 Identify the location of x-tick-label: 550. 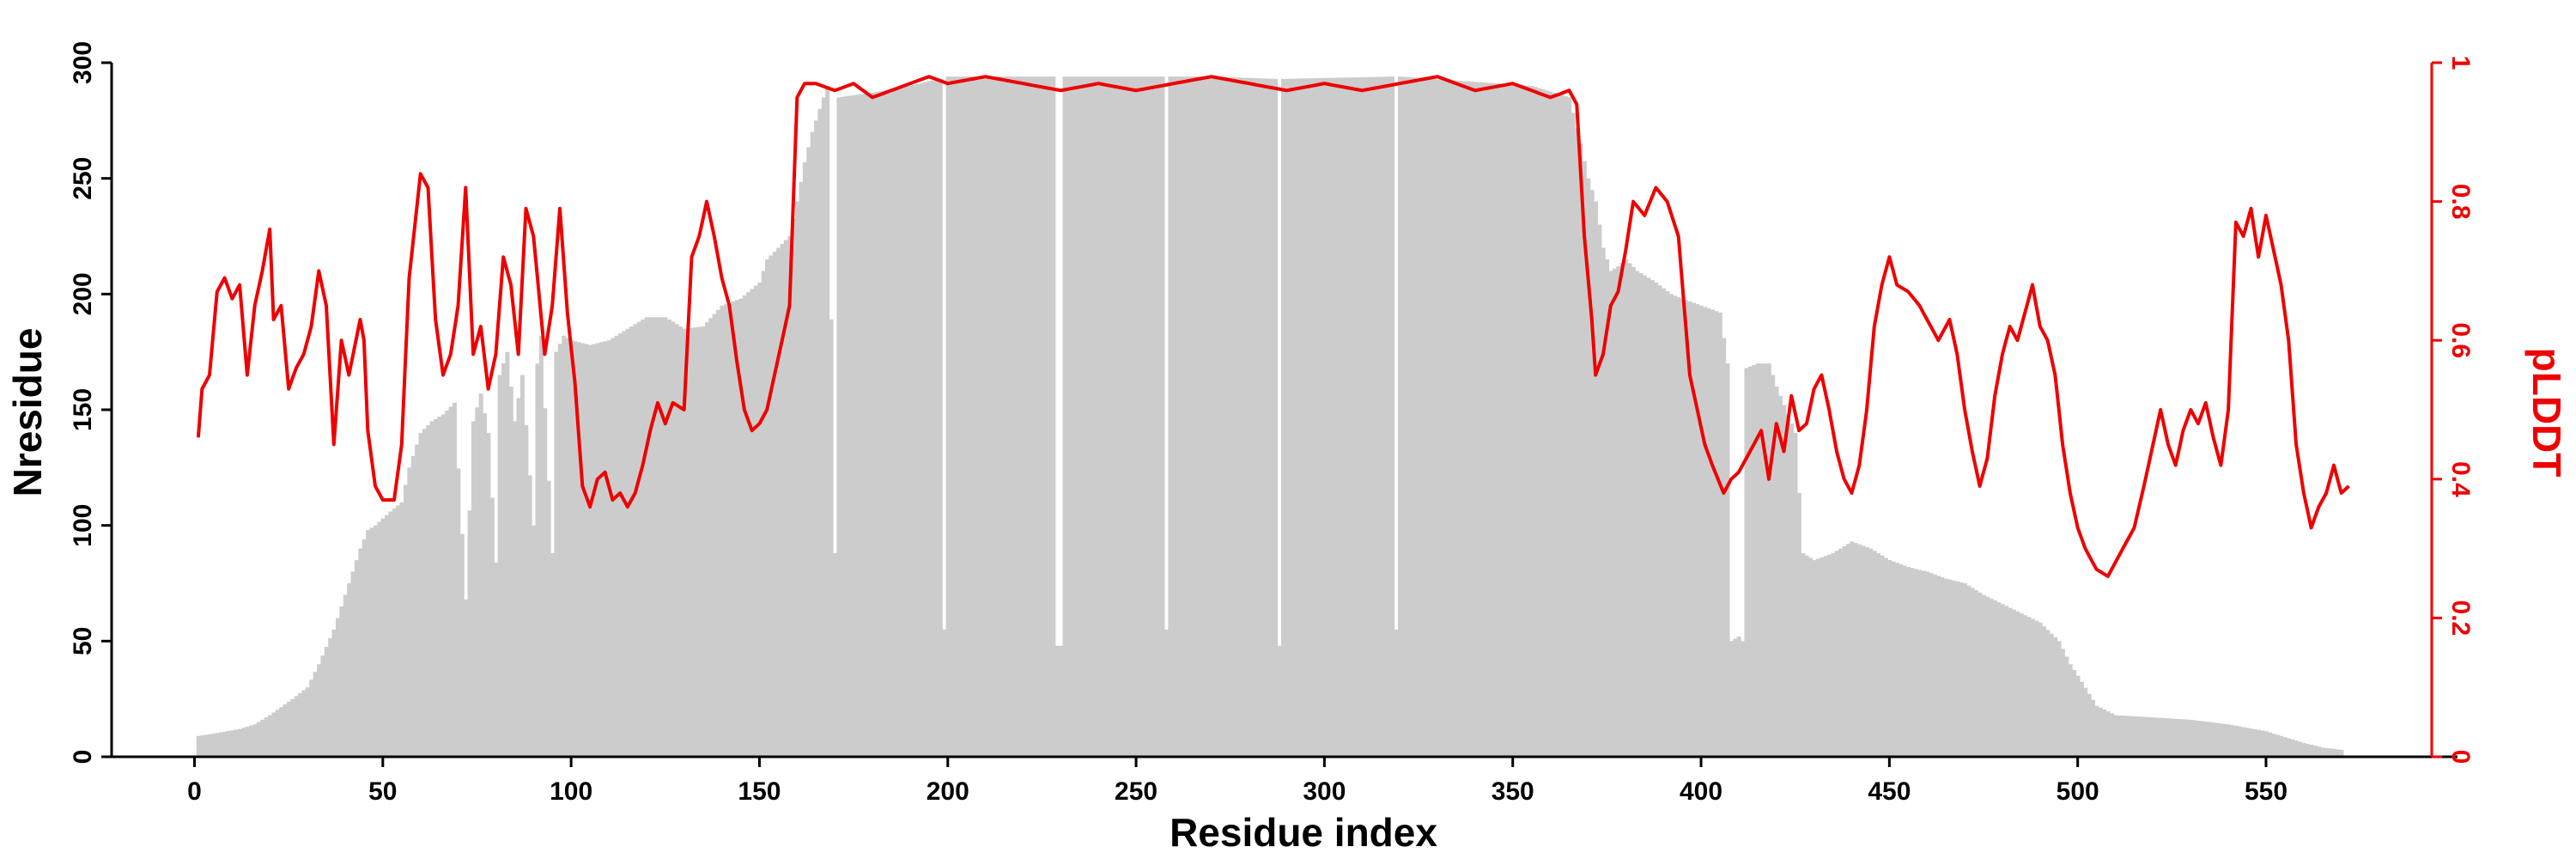
(2266, 791).